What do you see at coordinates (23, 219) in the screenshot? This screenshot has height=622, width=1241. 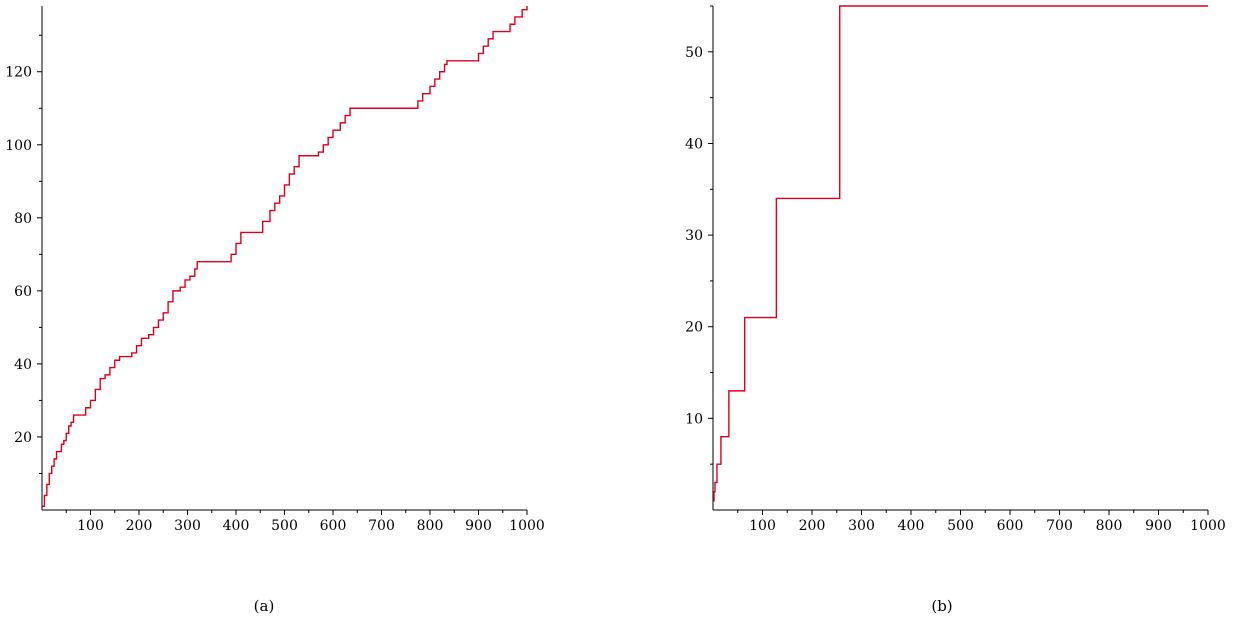 I see `y-tick-label-a: 80` at bounding box center [23, 219].